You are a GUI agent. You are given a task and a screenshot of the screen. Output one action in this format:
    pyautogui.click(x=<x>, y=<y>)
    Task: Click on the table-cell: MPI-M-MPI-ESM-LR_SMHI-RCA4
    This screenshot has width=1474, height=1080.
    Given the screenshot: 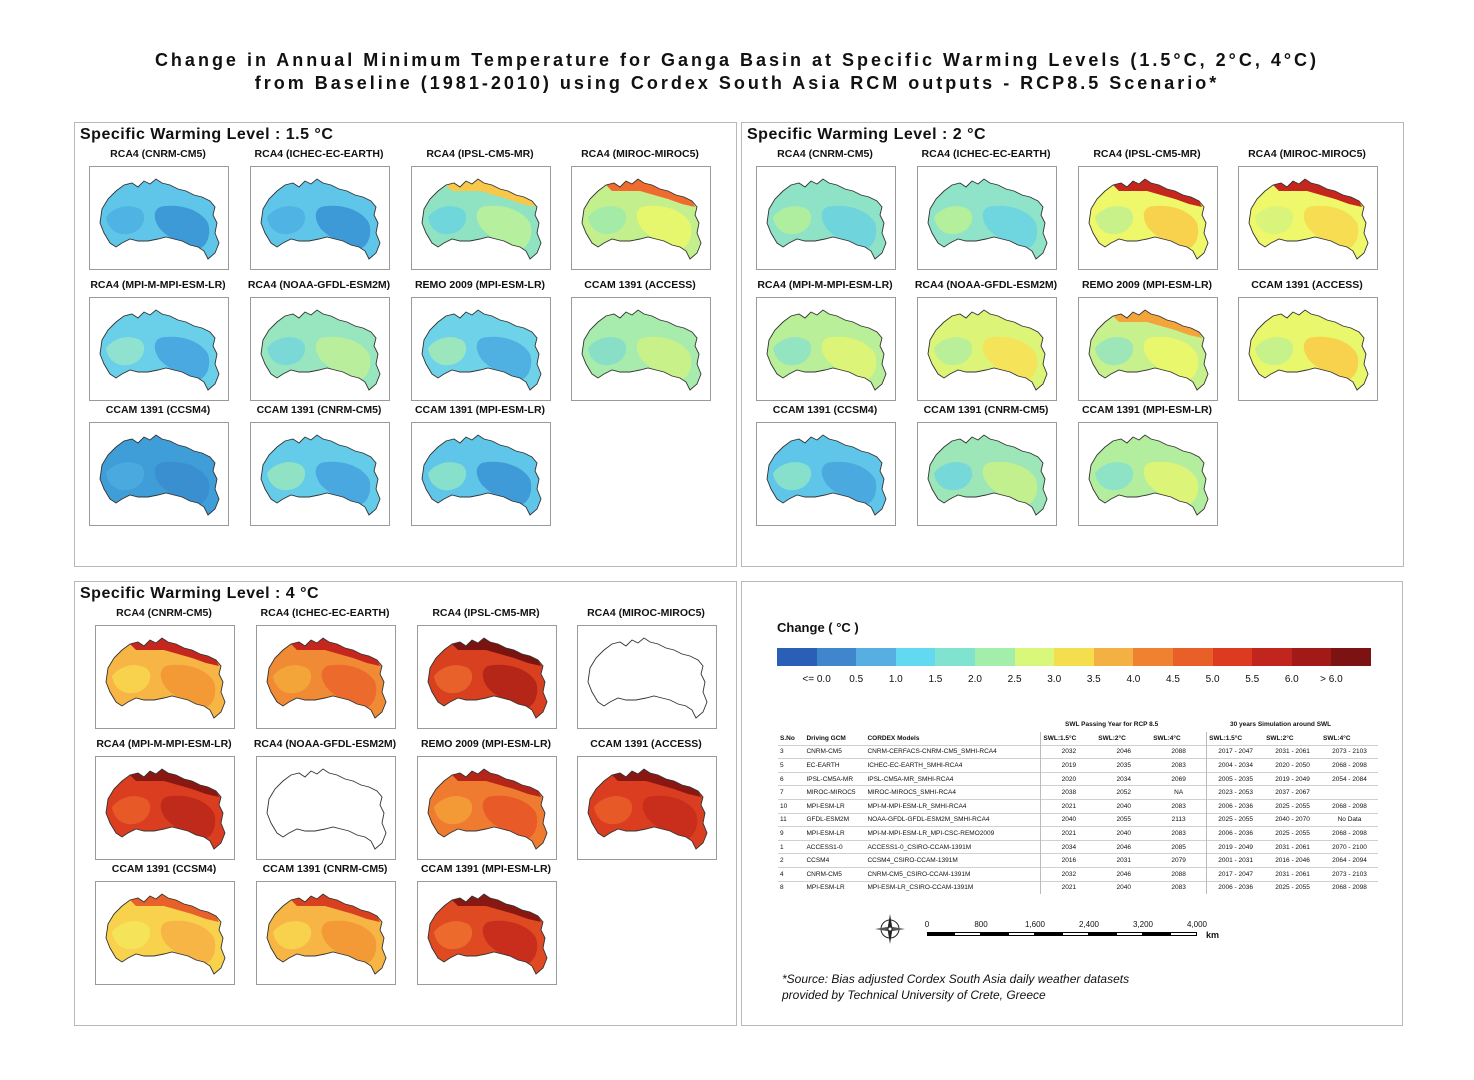 What is the action you would take?
    pyautogui.click(x=953, y=806)
    